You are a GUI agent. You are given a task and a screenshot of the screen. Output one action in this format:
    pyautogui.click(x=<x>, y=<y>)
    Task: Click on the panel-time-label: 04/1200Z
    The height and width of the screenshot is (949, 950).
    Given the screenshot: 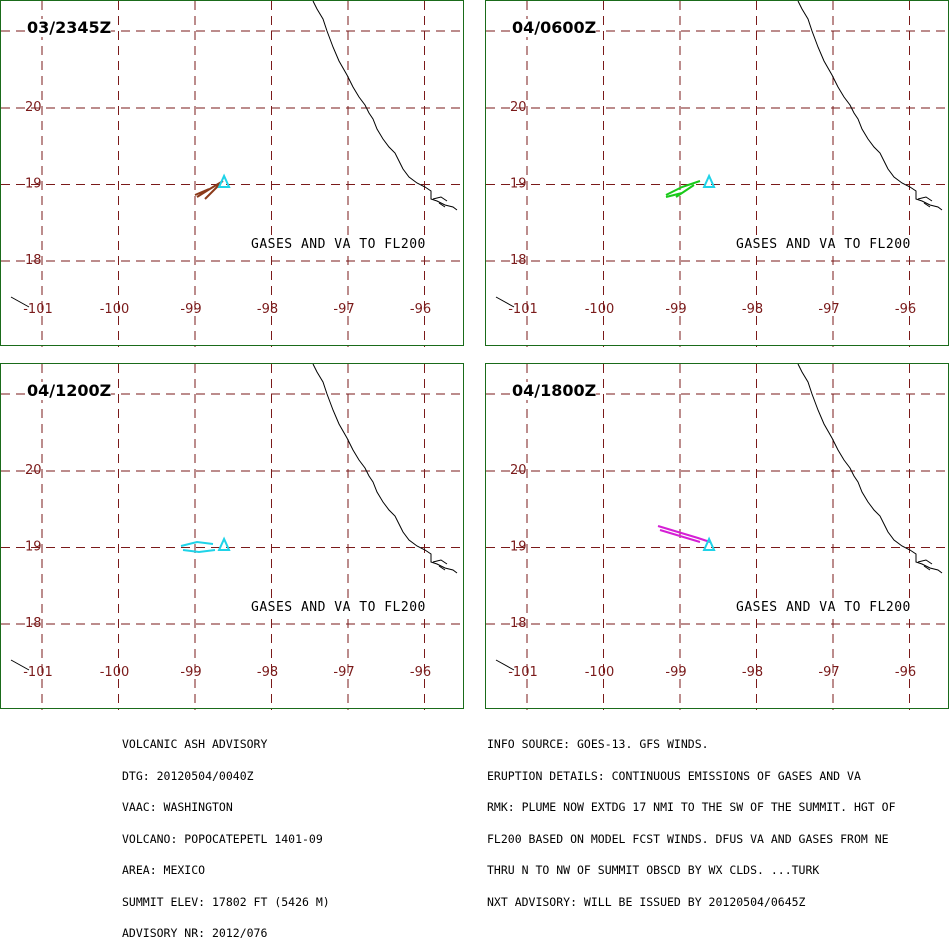 What is the action you would take?
    pyautogui.click(x=69, y=390)
    